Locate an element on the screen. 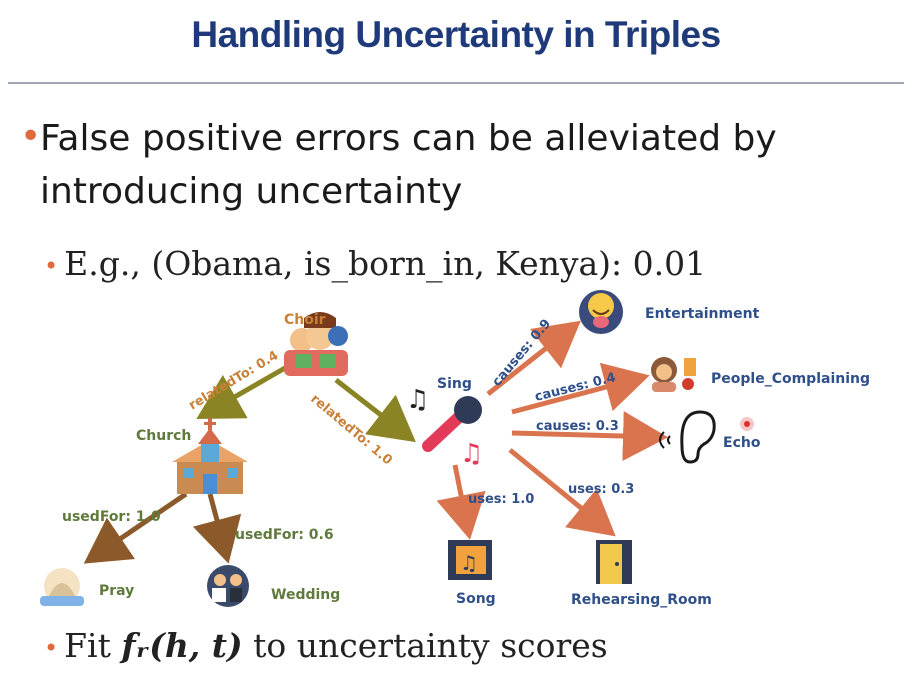 The image size is (912, 679). edge-sing-entertainment is located at coordinates (533, 358).